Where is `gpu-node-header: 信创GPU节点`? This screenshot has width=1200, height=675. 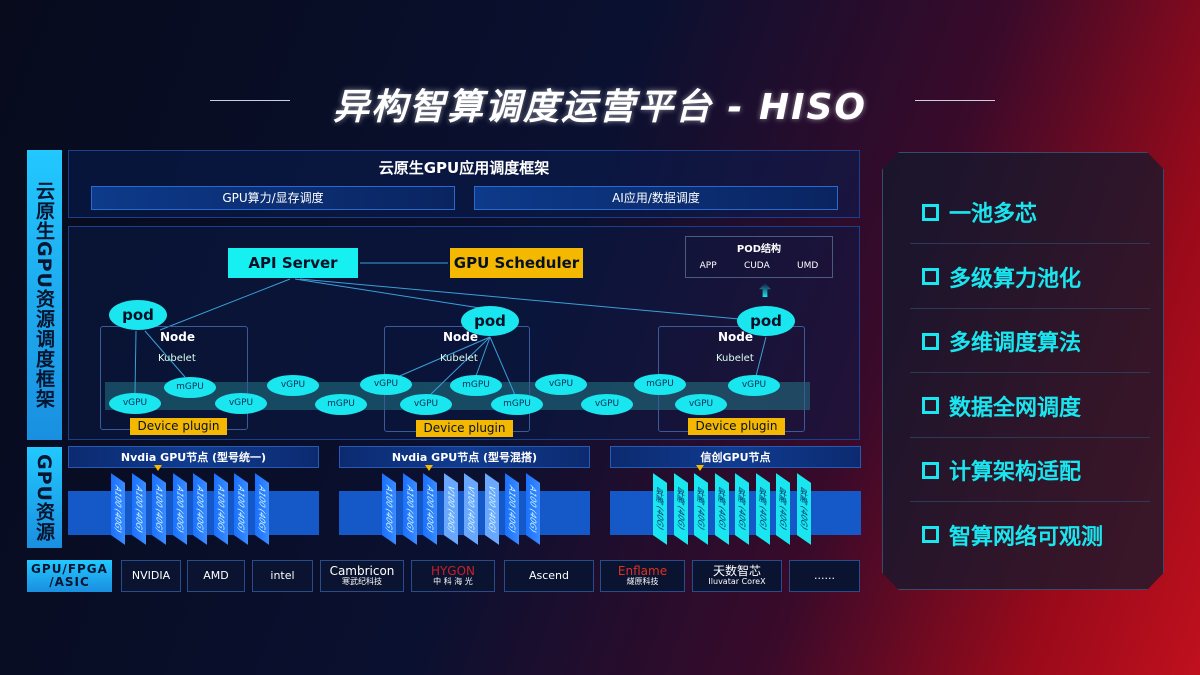
gpu-node-header: 信创GPU节点 is located at coordinates (735, 457).